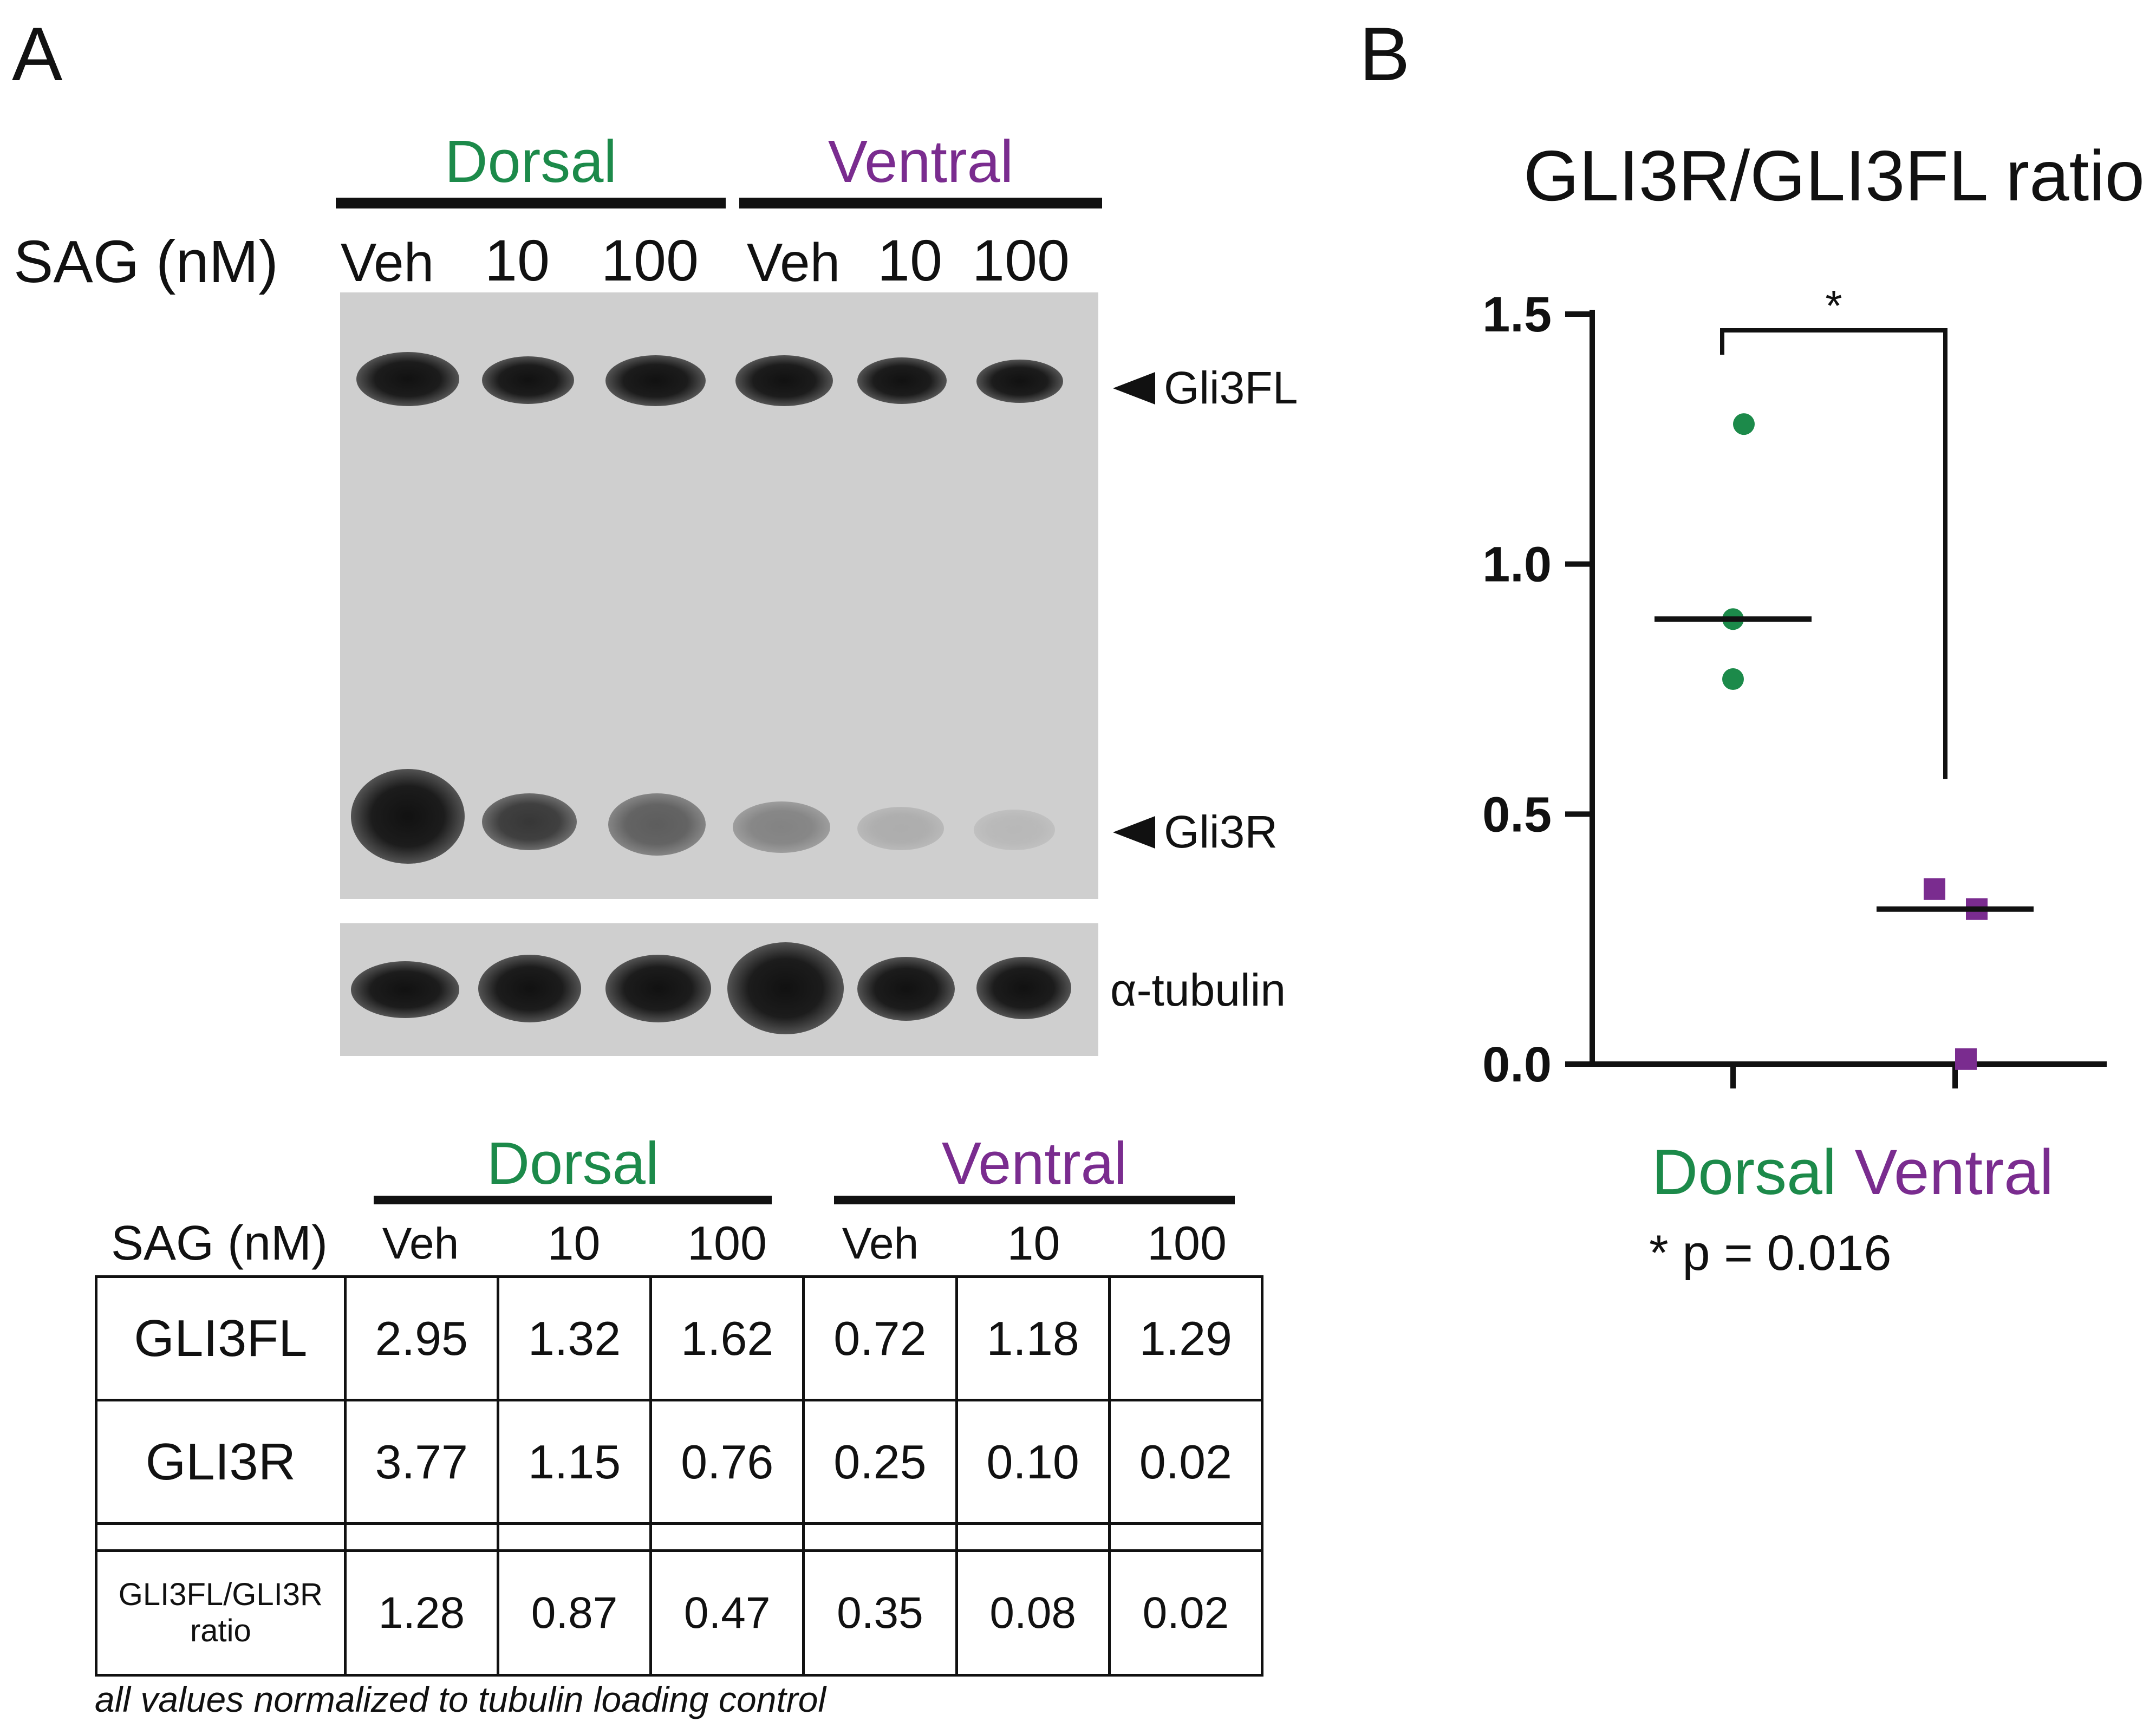 Image resolution: width=2156 pixels, height=1728 pixels. I want to click on table-row-gli3r: GLI3R 3.77 1.15 0.76 0.25 0.10 0.02, so click(679, 1462).